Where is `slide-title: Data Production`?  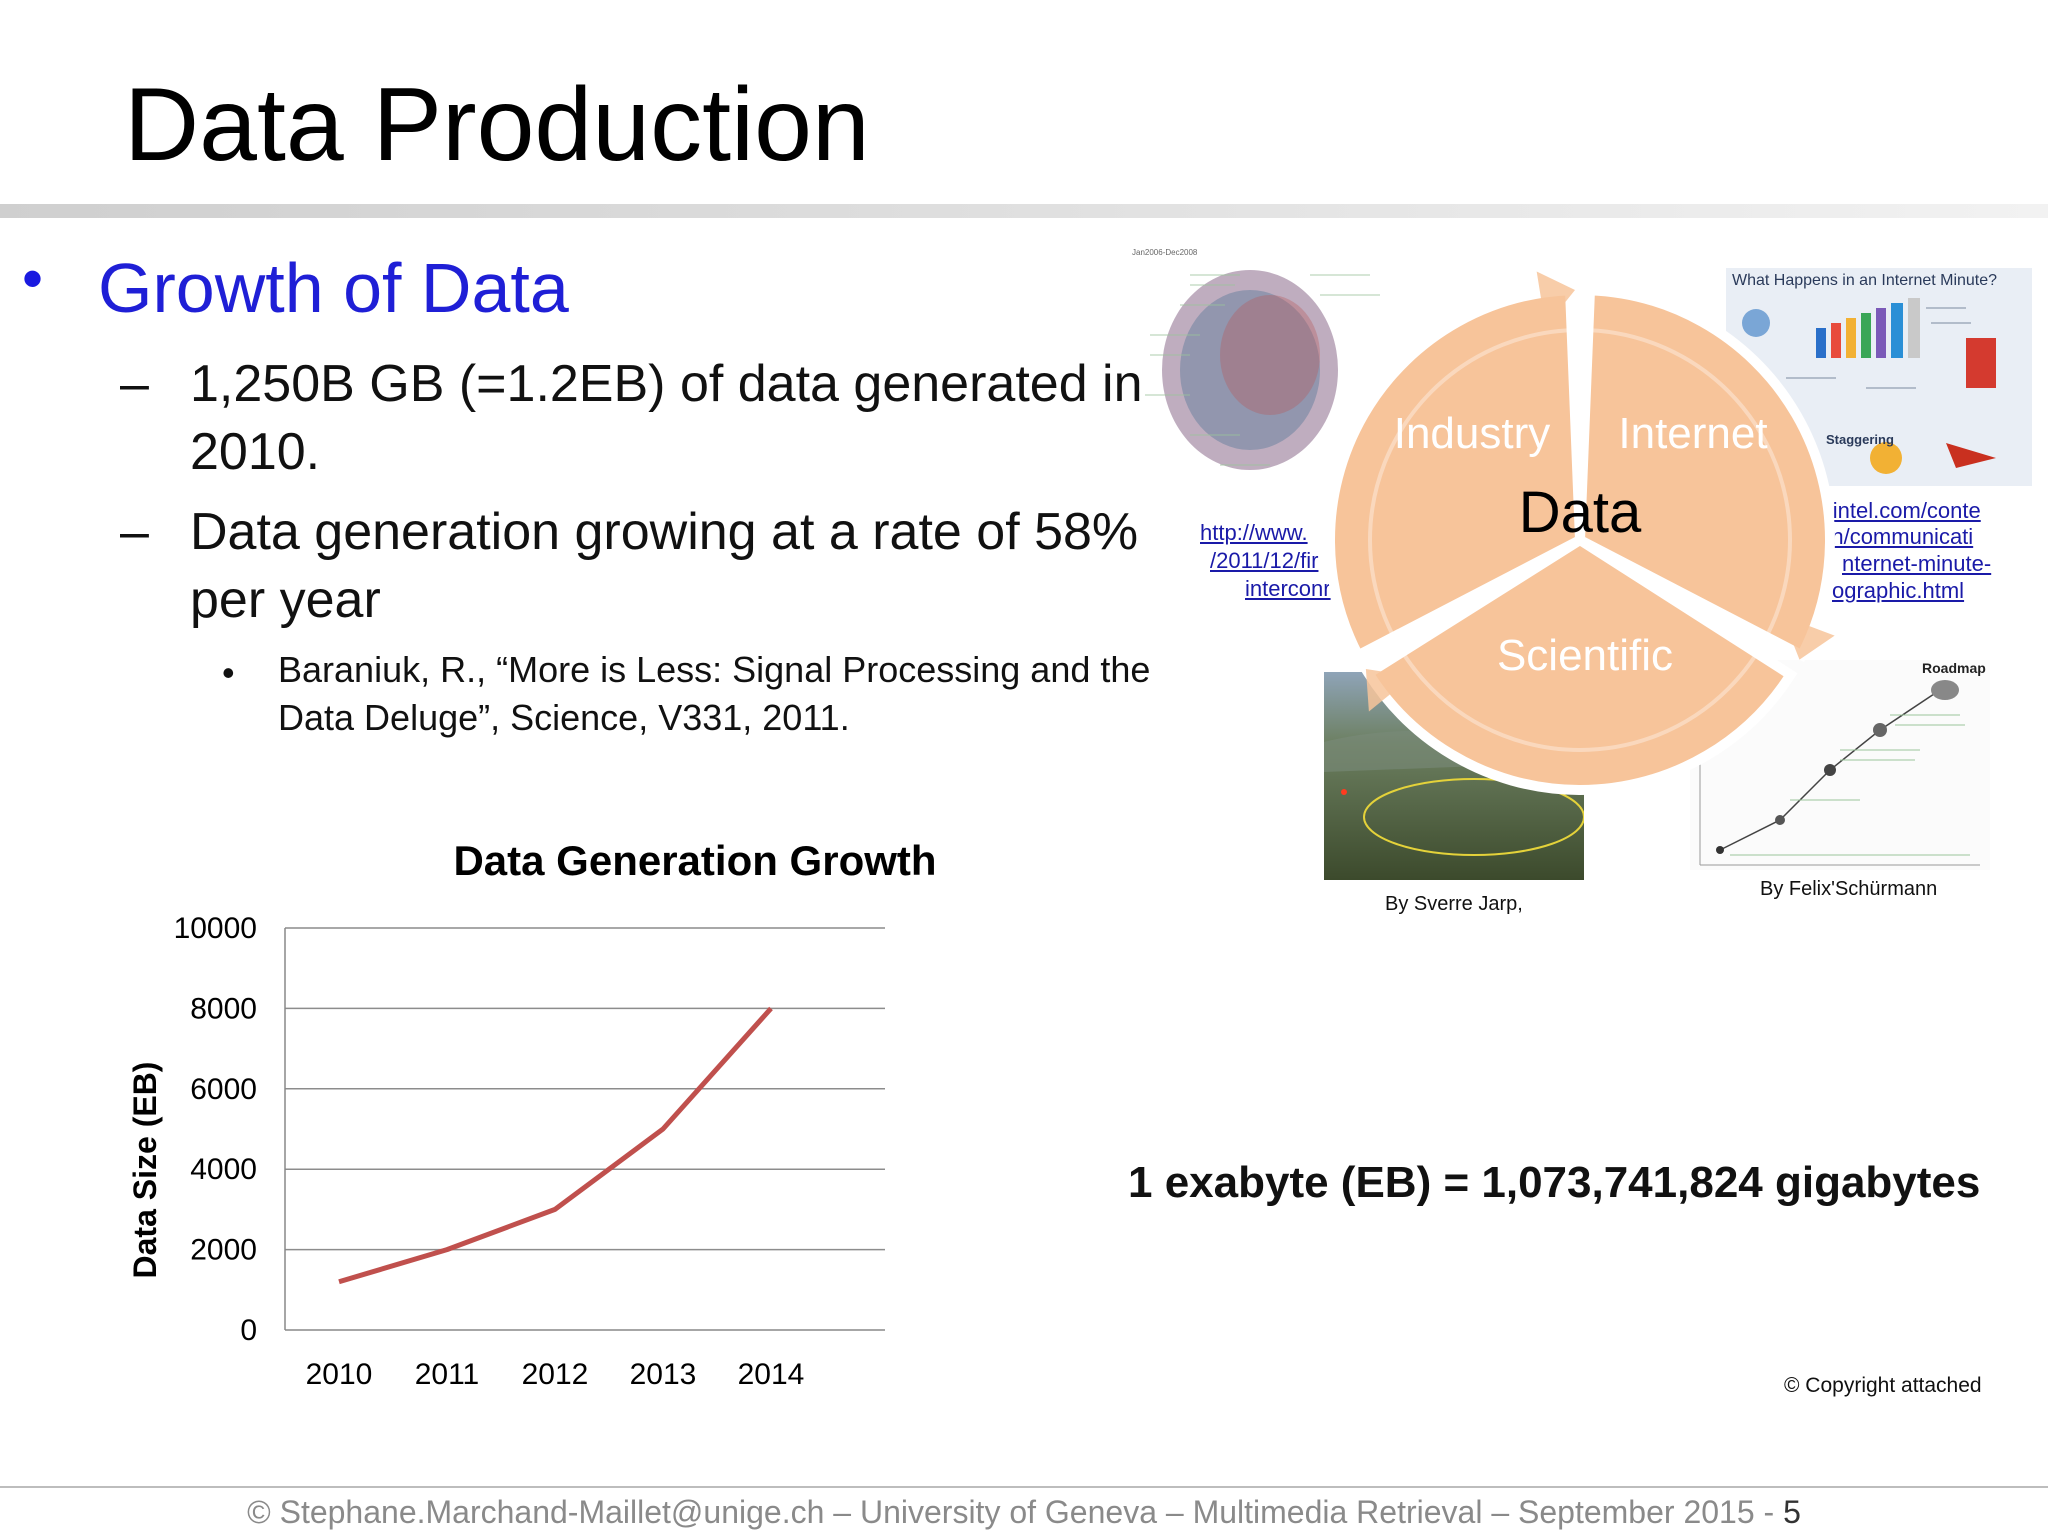
slide-title: Data Production is located at coordinates (497, 125).